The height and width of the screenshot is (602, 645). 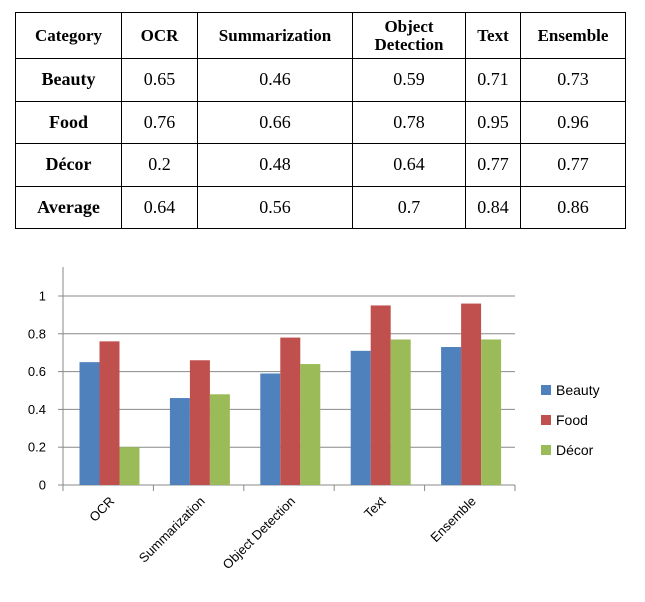 What do you see at coordinates (493, 207) in the screenshot?
I see `table-cell: 0.84` at bounding box center [493, 207].